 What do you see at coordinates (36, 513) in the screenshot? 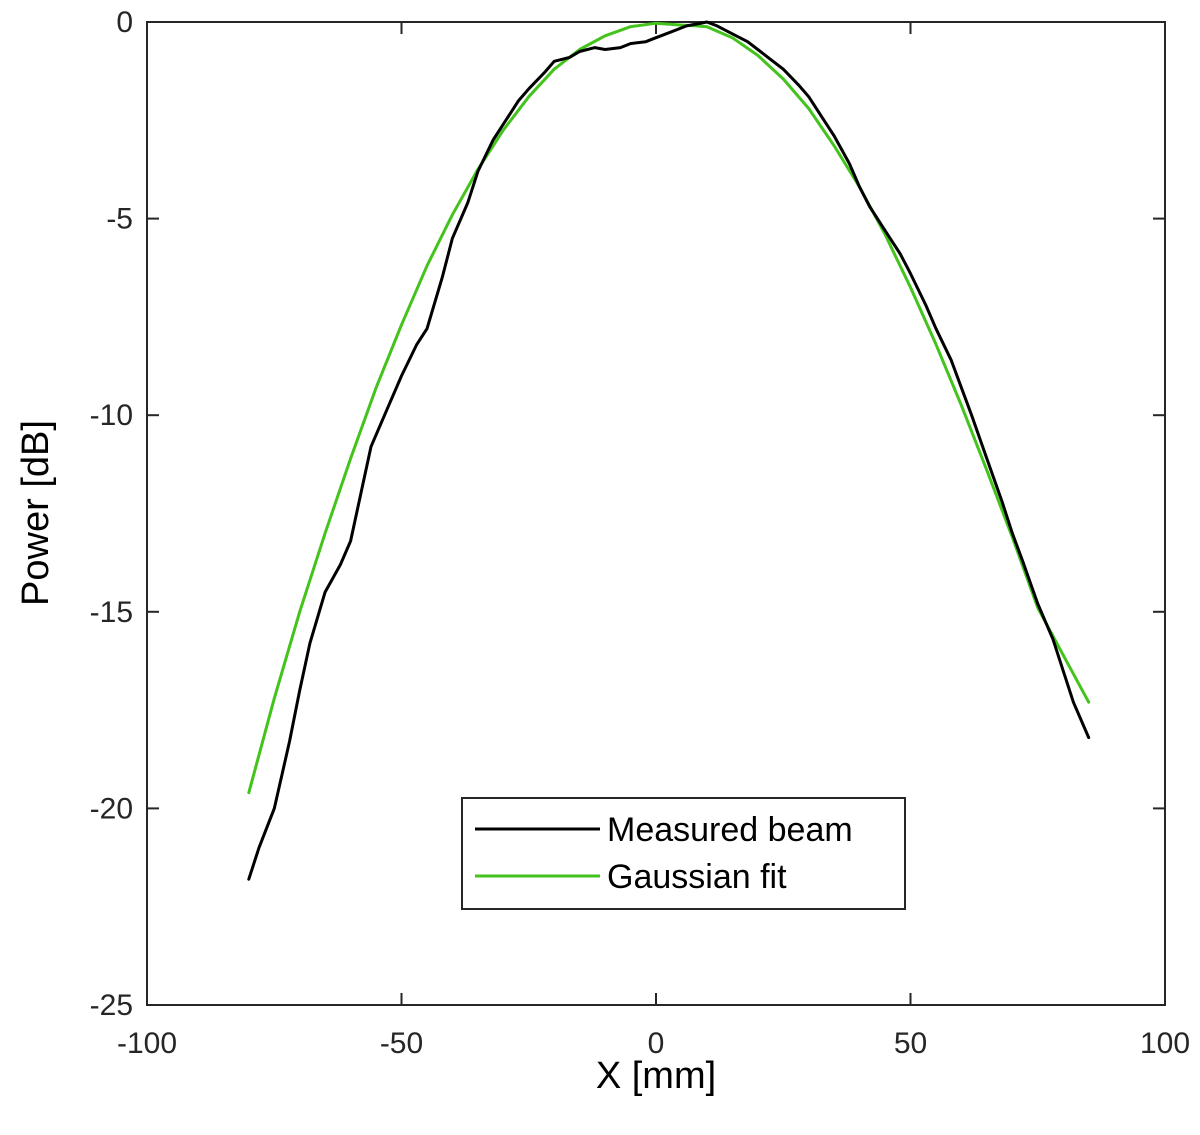
I see `y-axis-label: Power [dB]` at bounding box center [36, 513].